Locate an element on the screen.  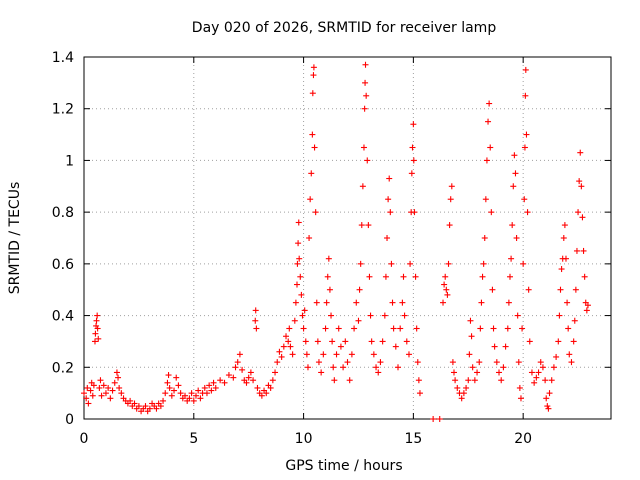
x-axis-label: GPS time / hours is located at coordinates (343, 466).